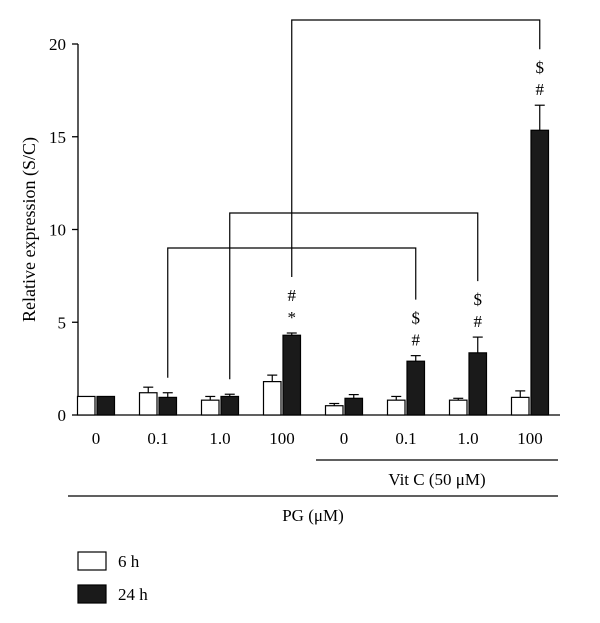  Describe the element at coordinates (133, 594) in the screenshot. I see `legend-label: 24 h` at that location.